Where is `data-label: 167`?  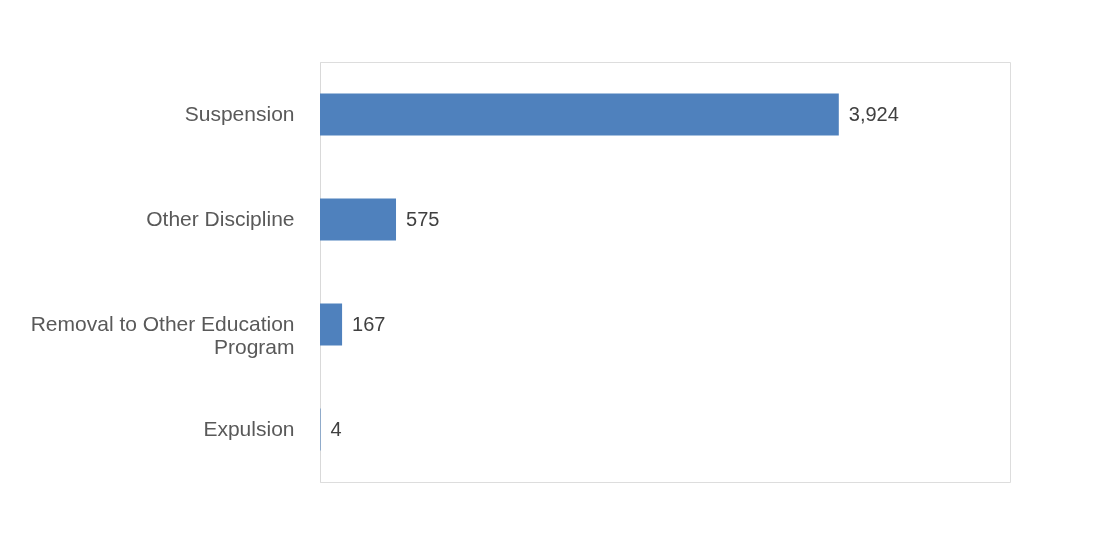 data-label: 167 is located at coordinates (369, 323).